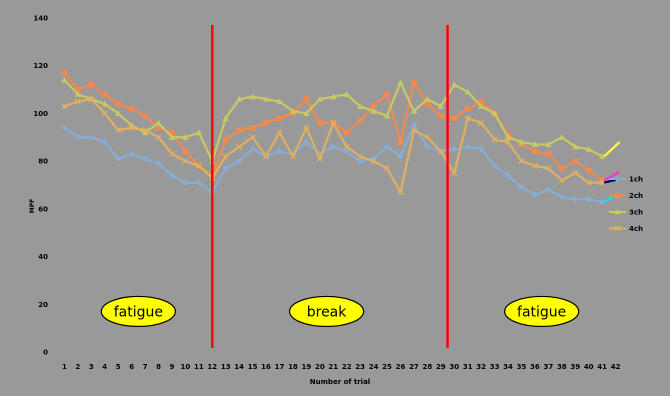 The width and height of the screenshot is (670, 396). I want to click on x-tick-label: 19, so click(307, 367).